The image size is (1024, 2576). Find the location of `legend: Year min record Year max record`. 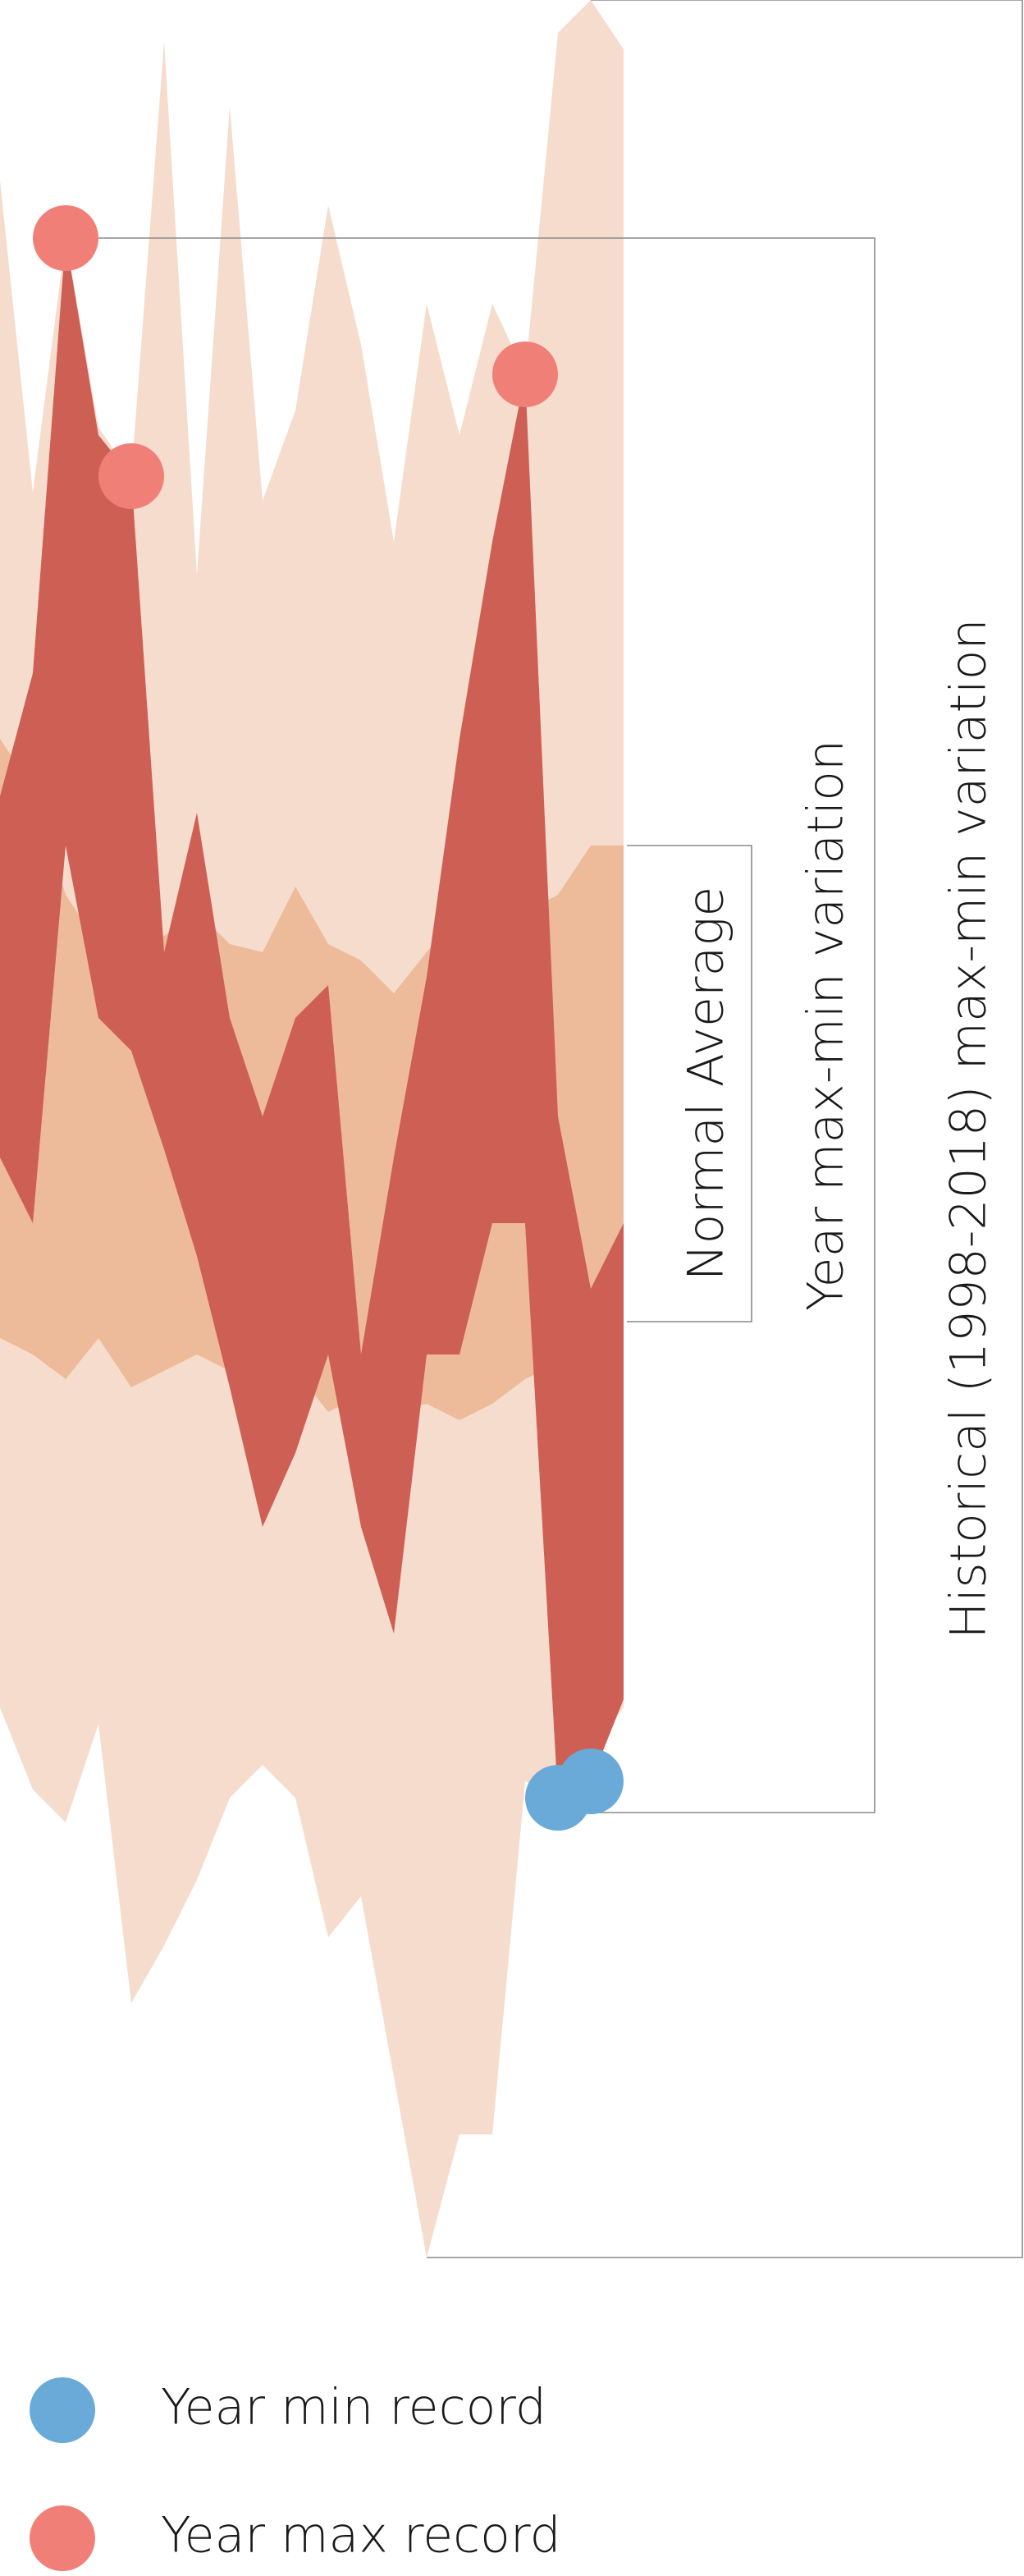

legend: Year min record Year max record is located at coordinates (295, 2474).